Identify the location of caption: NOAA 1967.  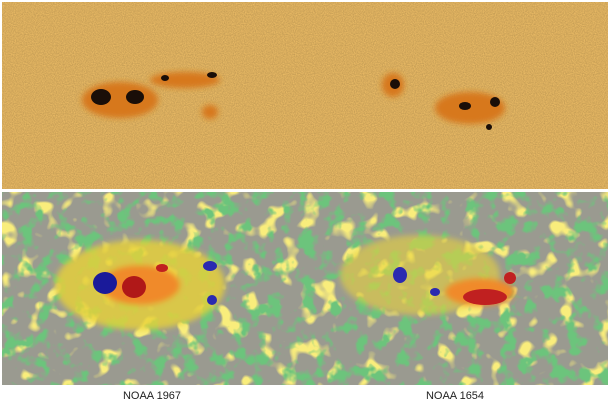
(152, 396).